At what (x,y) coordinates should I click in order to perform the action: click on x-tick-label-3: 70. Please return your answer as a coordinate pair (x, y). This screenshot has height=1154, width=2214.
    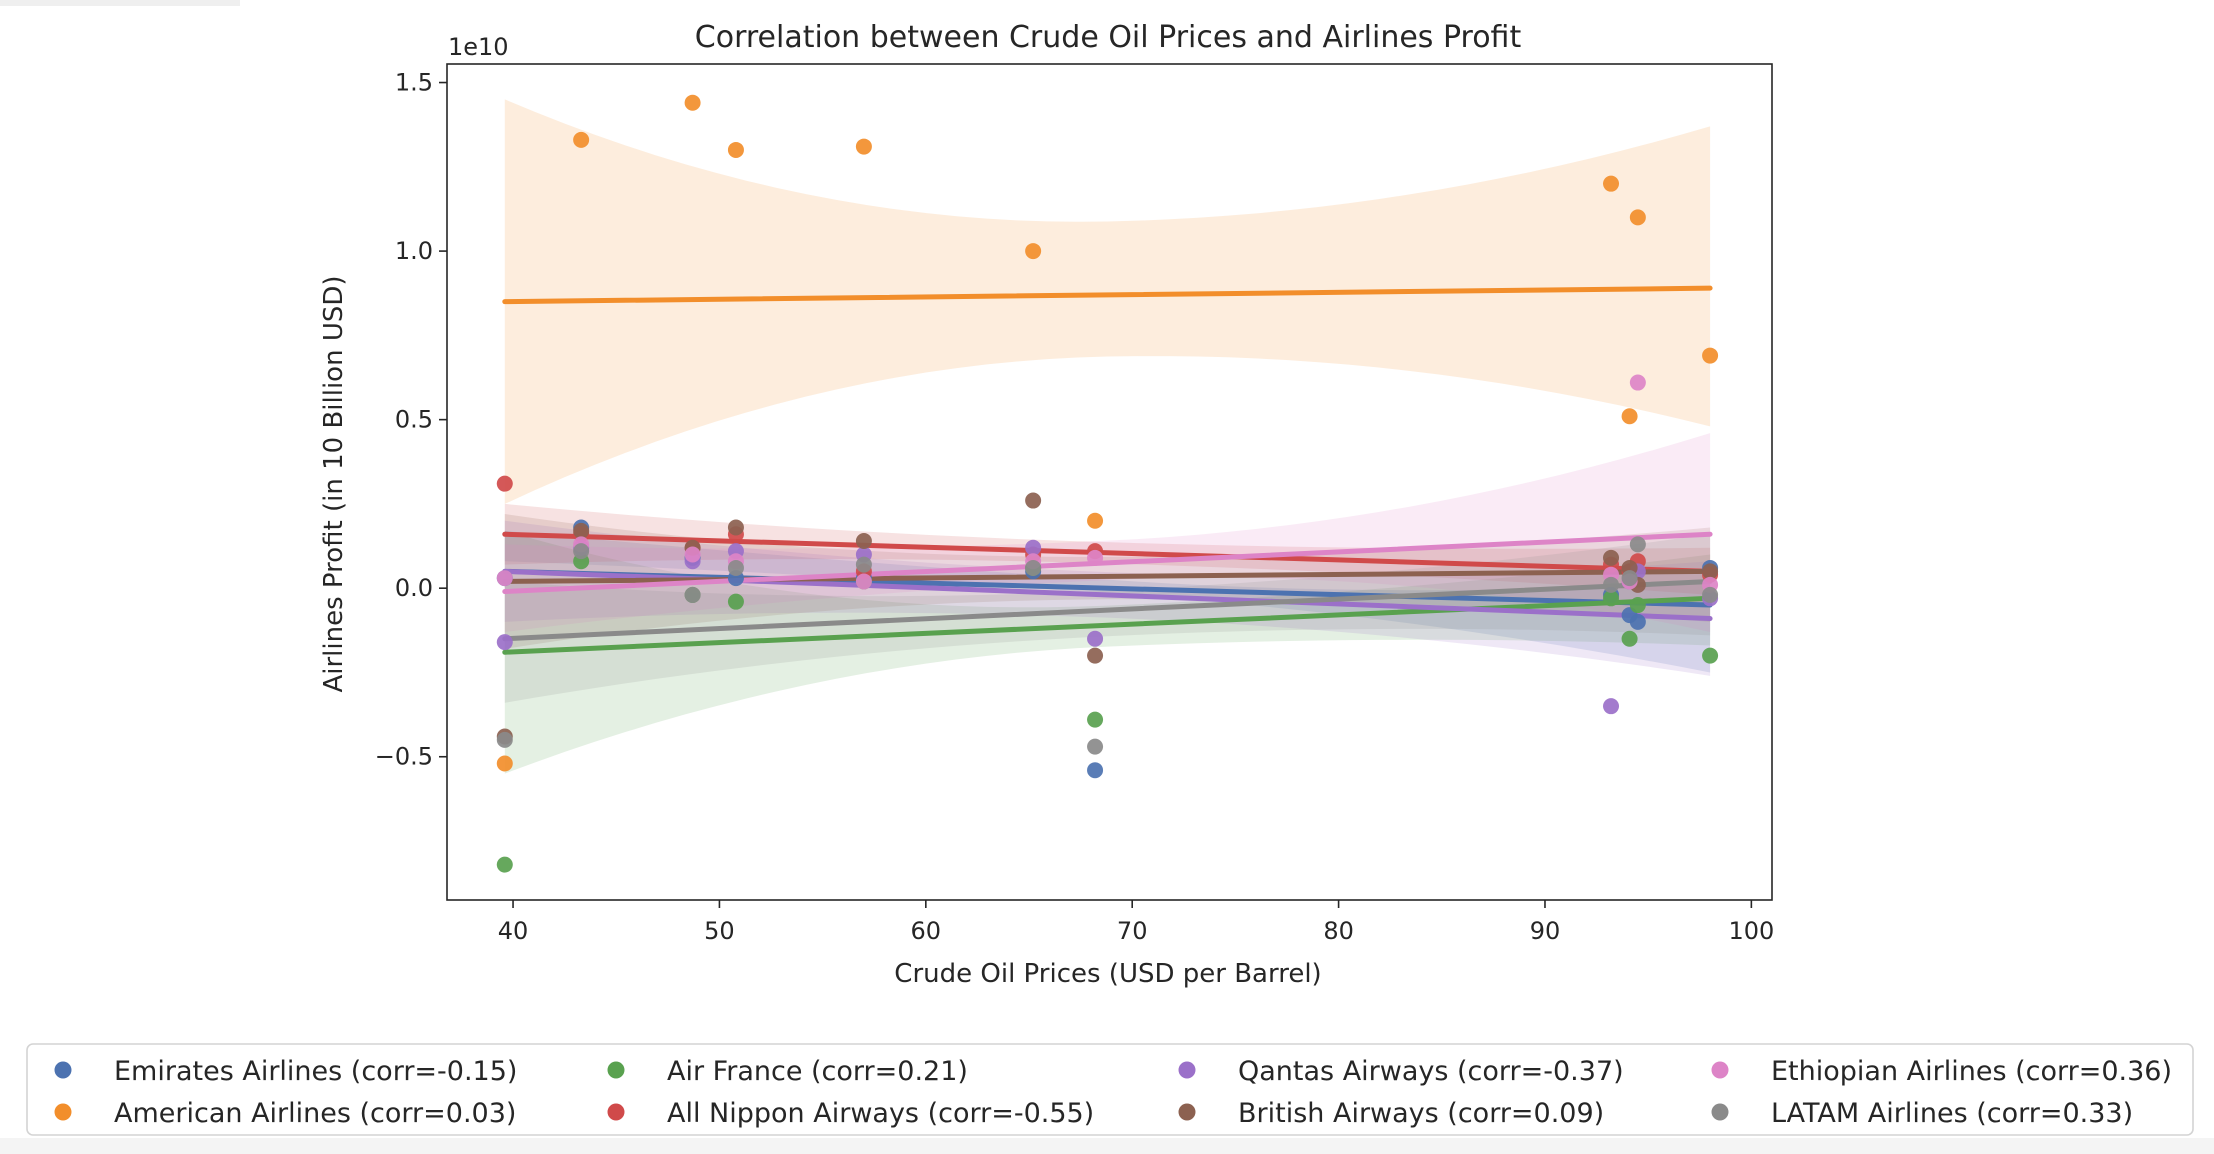
    Looking at the image, I should click on (1132, 931).